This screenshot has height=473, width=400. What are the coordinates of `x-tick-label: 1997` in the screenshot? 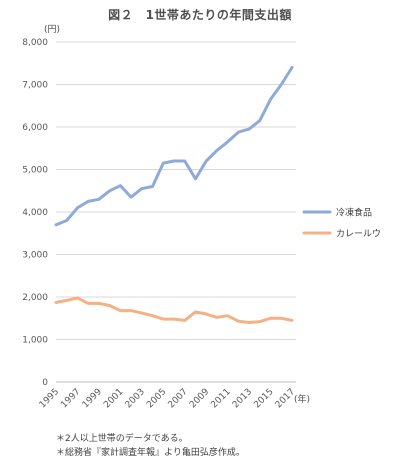 It's located at (70, 398).